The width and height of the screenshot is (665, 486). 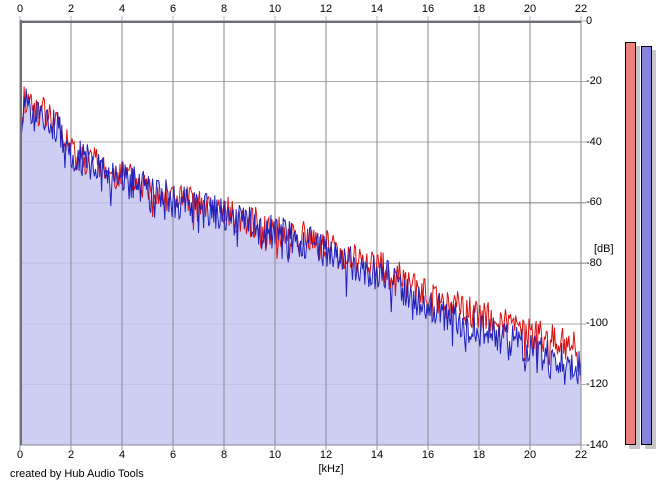 I want to click on y-axis-label: -100, so click(x=597, y=323).